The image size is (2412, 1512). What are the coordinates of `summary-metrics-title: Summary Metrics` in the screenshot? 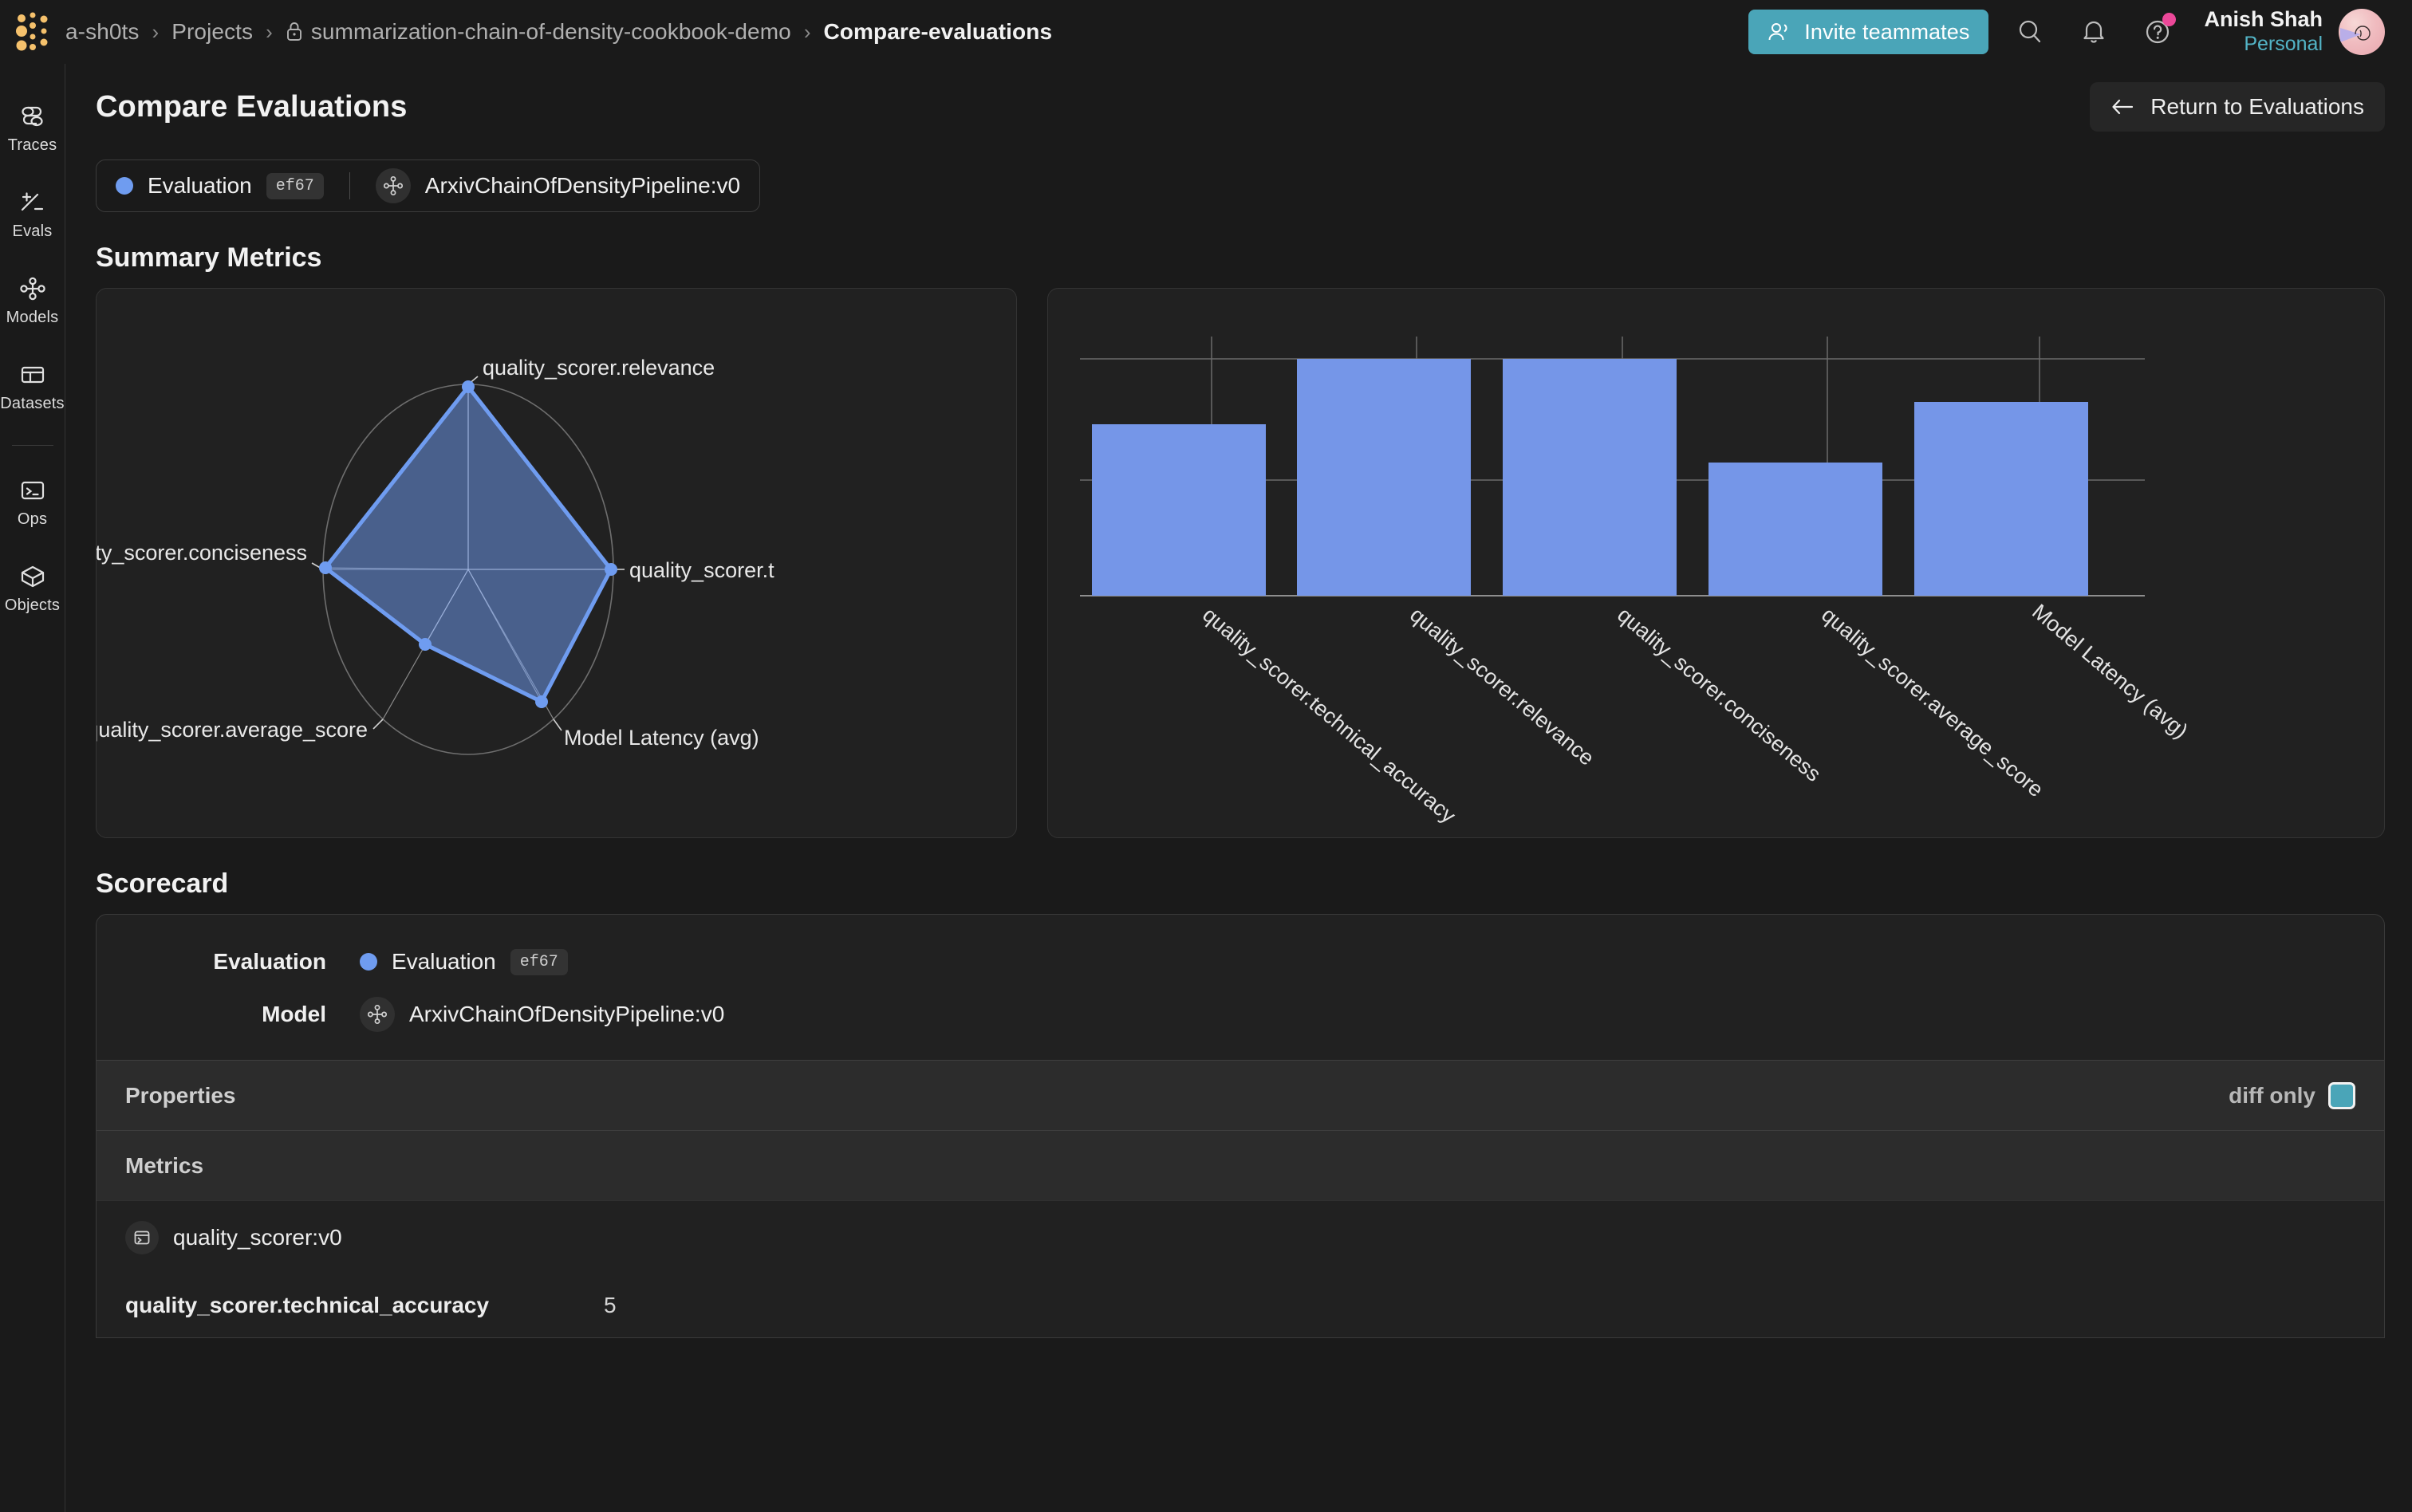 It's located at (209, 258).